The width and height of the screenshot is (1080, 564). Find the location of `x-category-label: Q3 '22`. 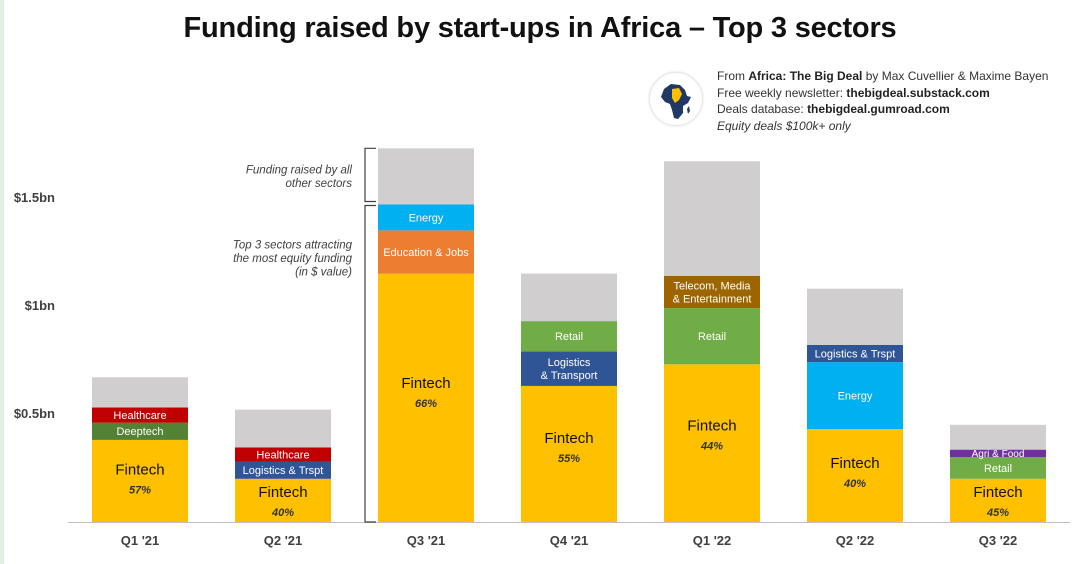

x-category-label: Q3 '22 is located at coordinates (998, 540).